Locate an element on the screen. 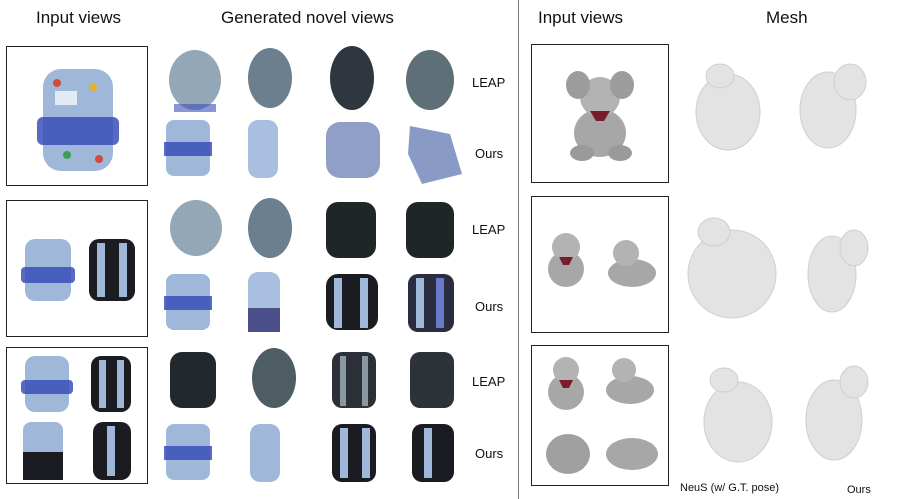  row2-ours-label: Ours is located at coordinates (489, 306).